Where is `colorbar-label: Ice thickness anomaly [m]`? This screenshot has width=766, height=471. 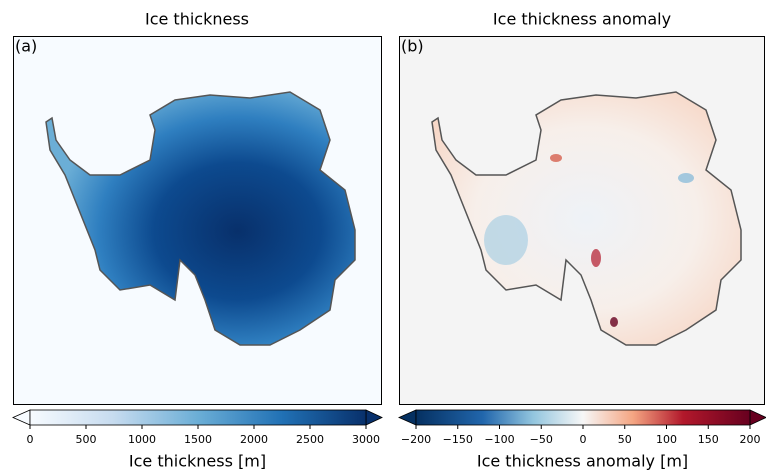
colorbar-label: Ice thickness anomaly [m] is located at coordinates (582, 461).